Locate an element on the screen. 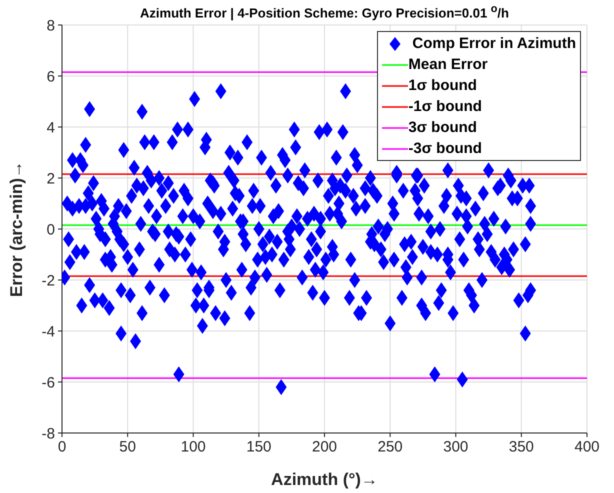  y-tick-label: -4 is located at coordinates (48, 331).